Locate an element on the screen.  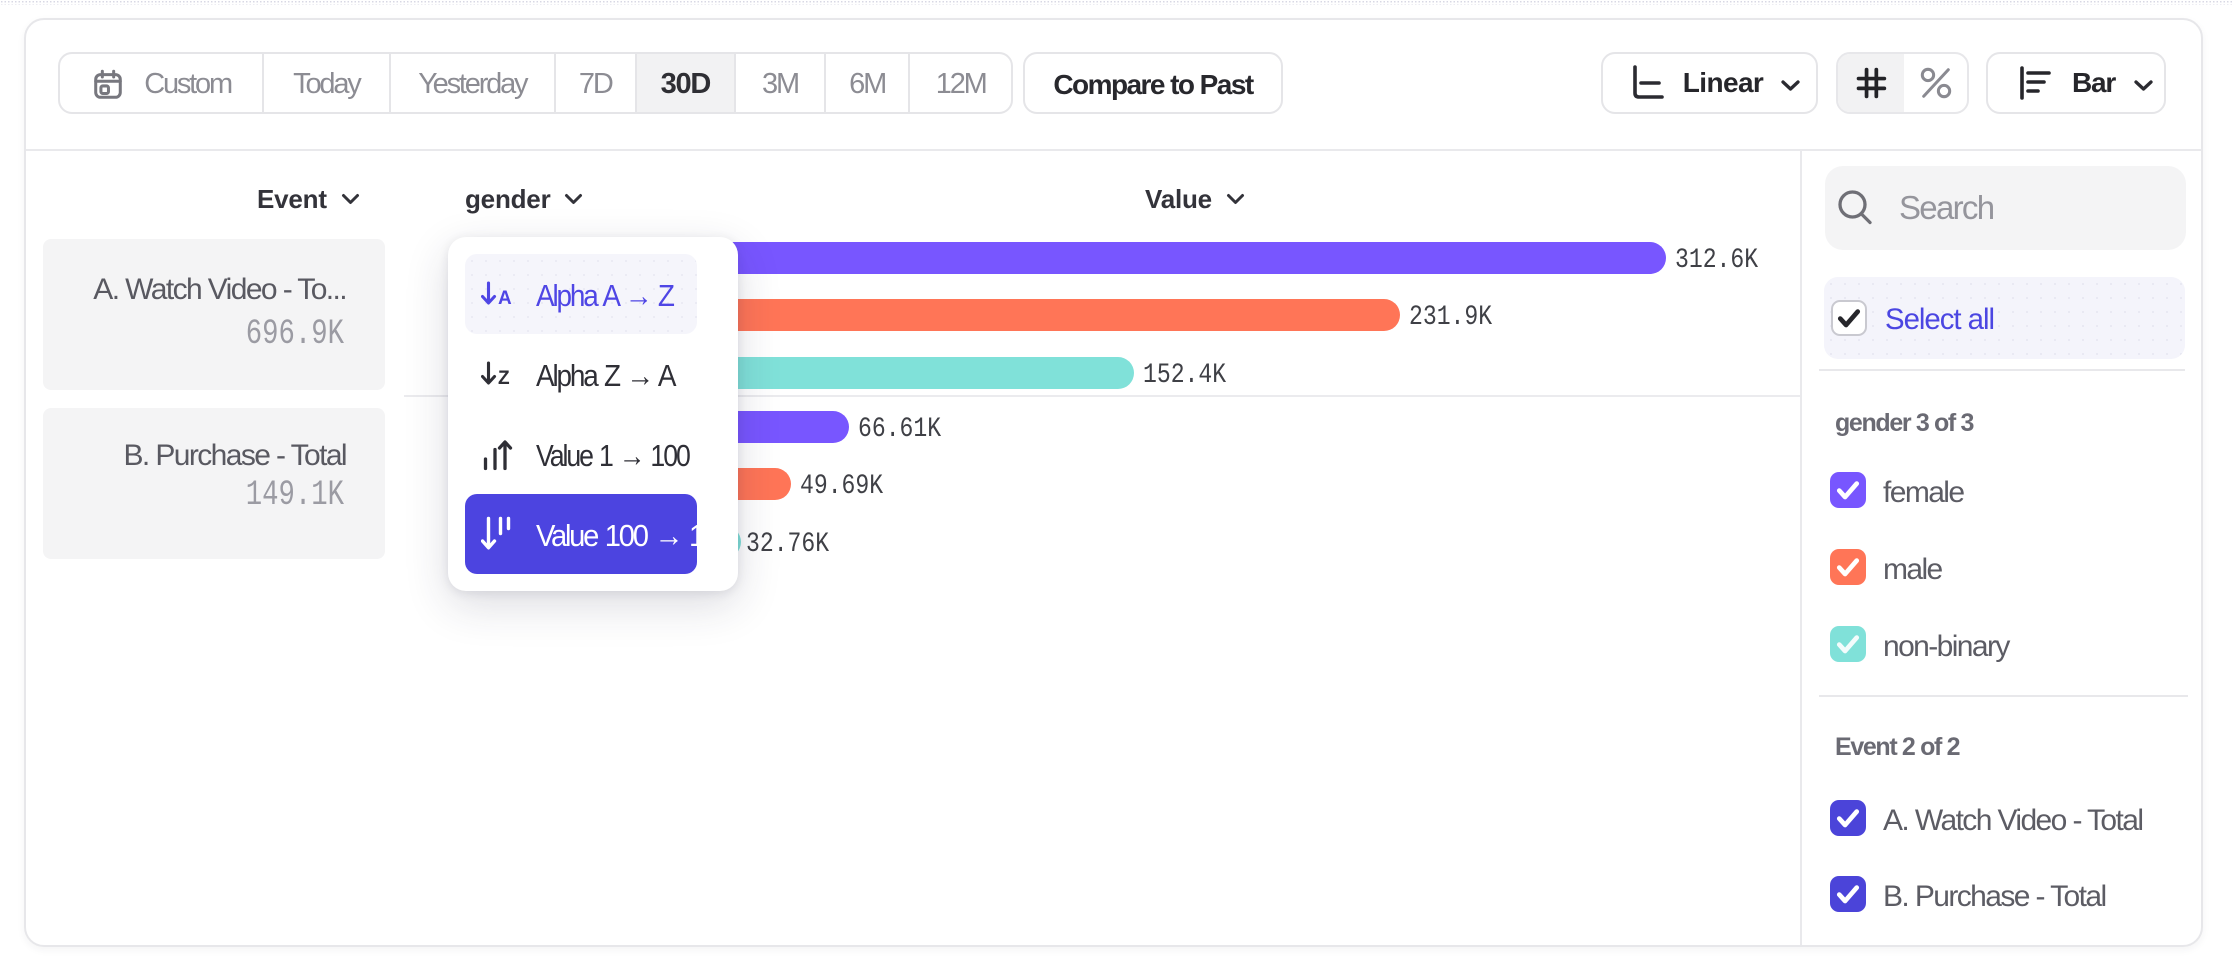
svg-text: A is located at coordinates (505, 297).